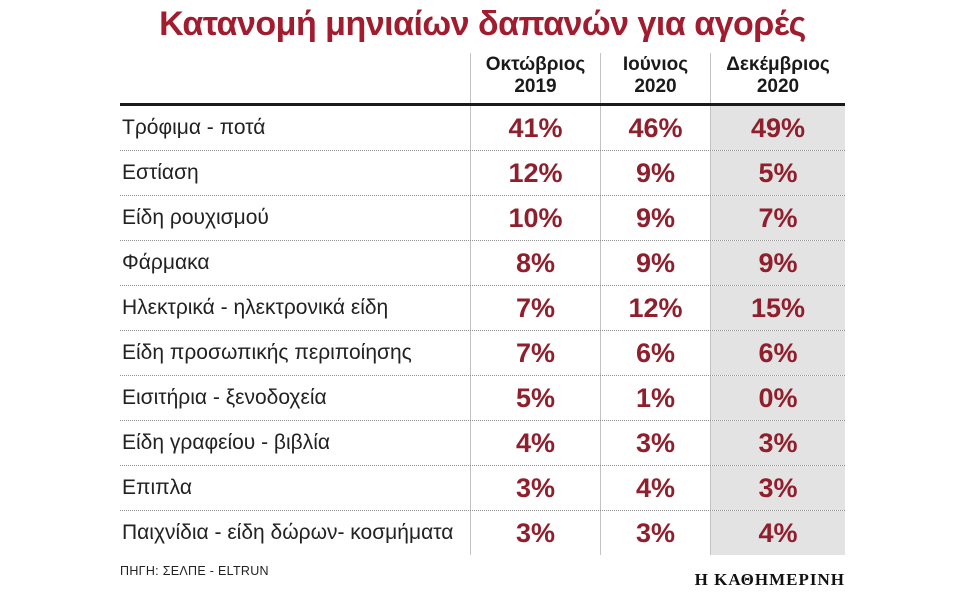 This screenshot has width=960, height=600. I want to click on row-label: Είδη προσωπικής περιποίησης, so click(267, 353).